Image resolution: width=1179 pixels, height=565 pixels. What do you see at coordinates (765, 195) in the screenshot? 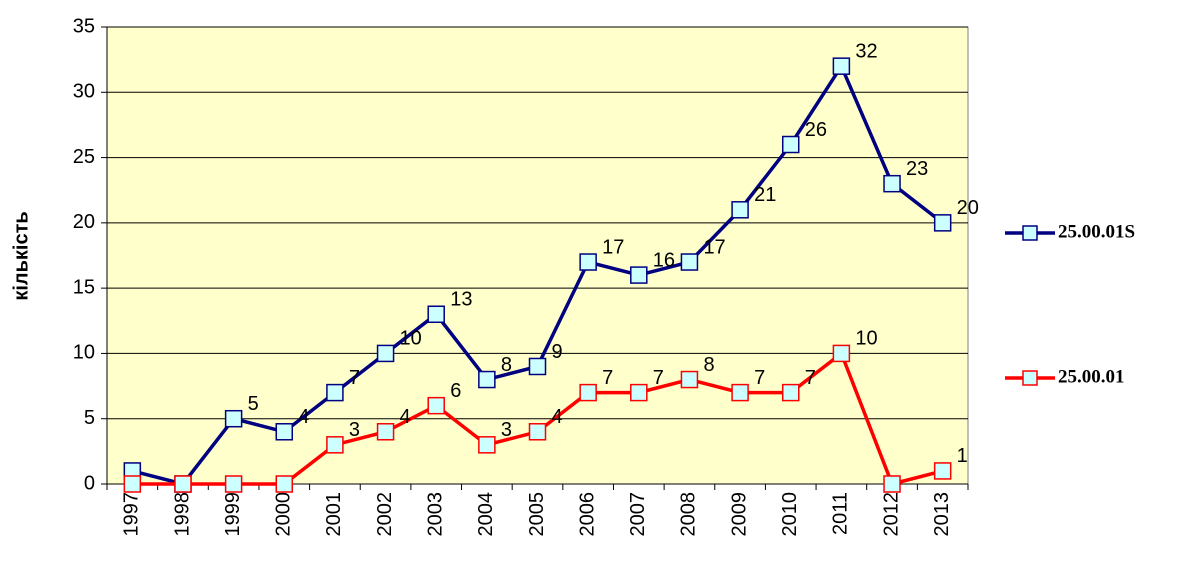
I see `data-label: 21` at bounding box center [765, 195].